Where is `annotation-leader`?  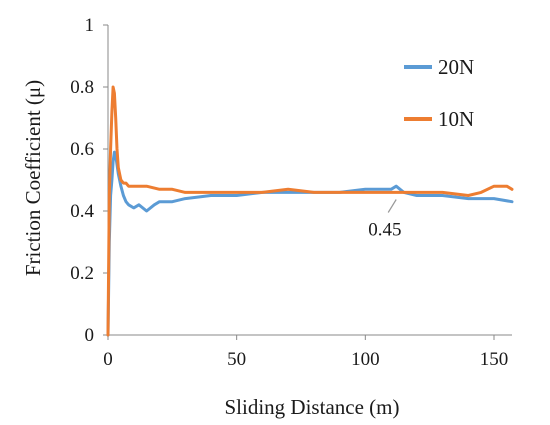
annotation-leader is located at coordinates (392, 206).